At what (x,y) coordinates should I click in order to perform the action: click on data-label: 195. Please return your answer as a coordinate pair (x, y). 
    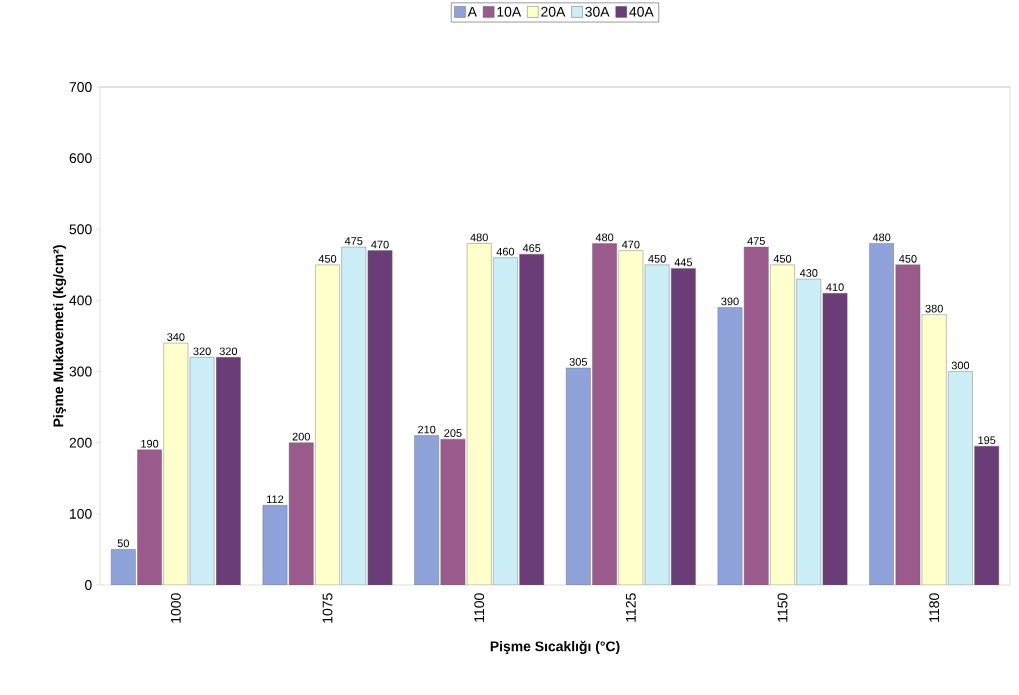
    Looking at the image, I should click on (987, 440).